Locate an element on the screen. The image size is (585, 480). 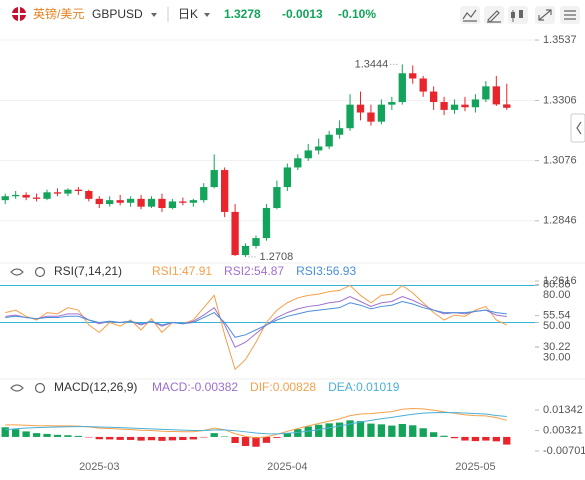
indicator-title: MACD(12,26,9) is located at coordinates (95, 387).